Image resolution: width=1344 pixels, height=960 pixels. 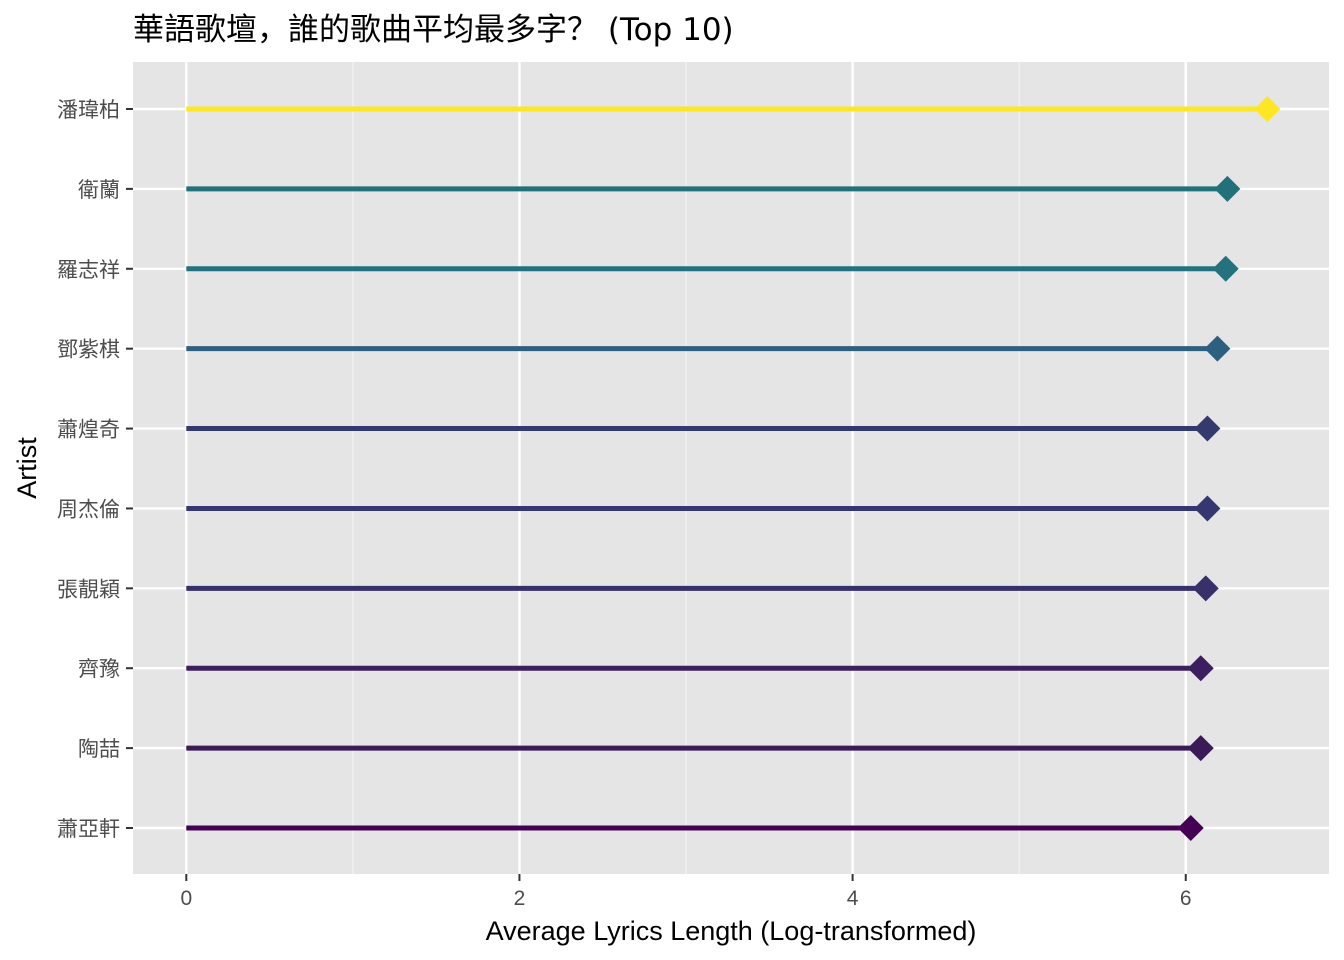 I want to click on x-axis-title: Average Lyrics Length (Log-transformed), so click(x=731, y=931).